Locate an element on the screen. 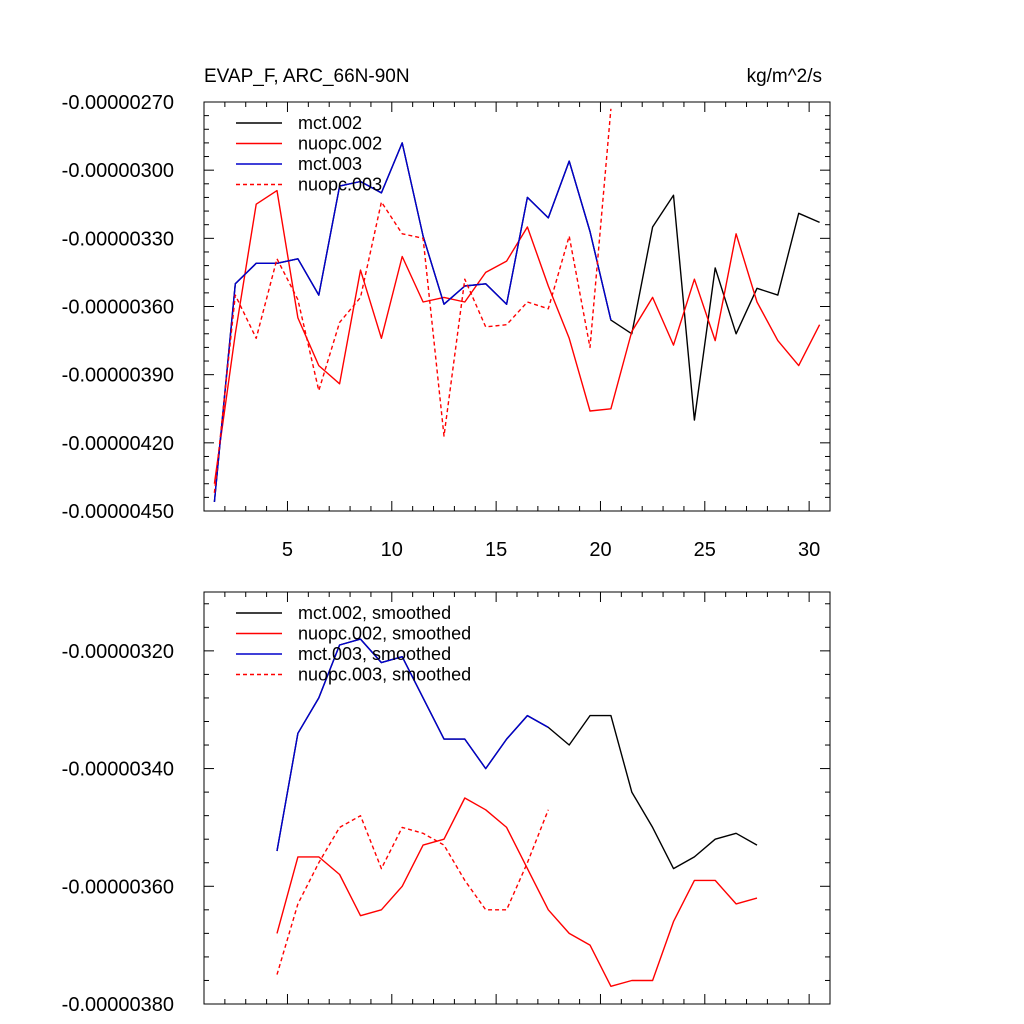 The width and height of the screenshot is (1024, 1024). y-tick-label: -0.00000420 is located at coordinates (118, 444).